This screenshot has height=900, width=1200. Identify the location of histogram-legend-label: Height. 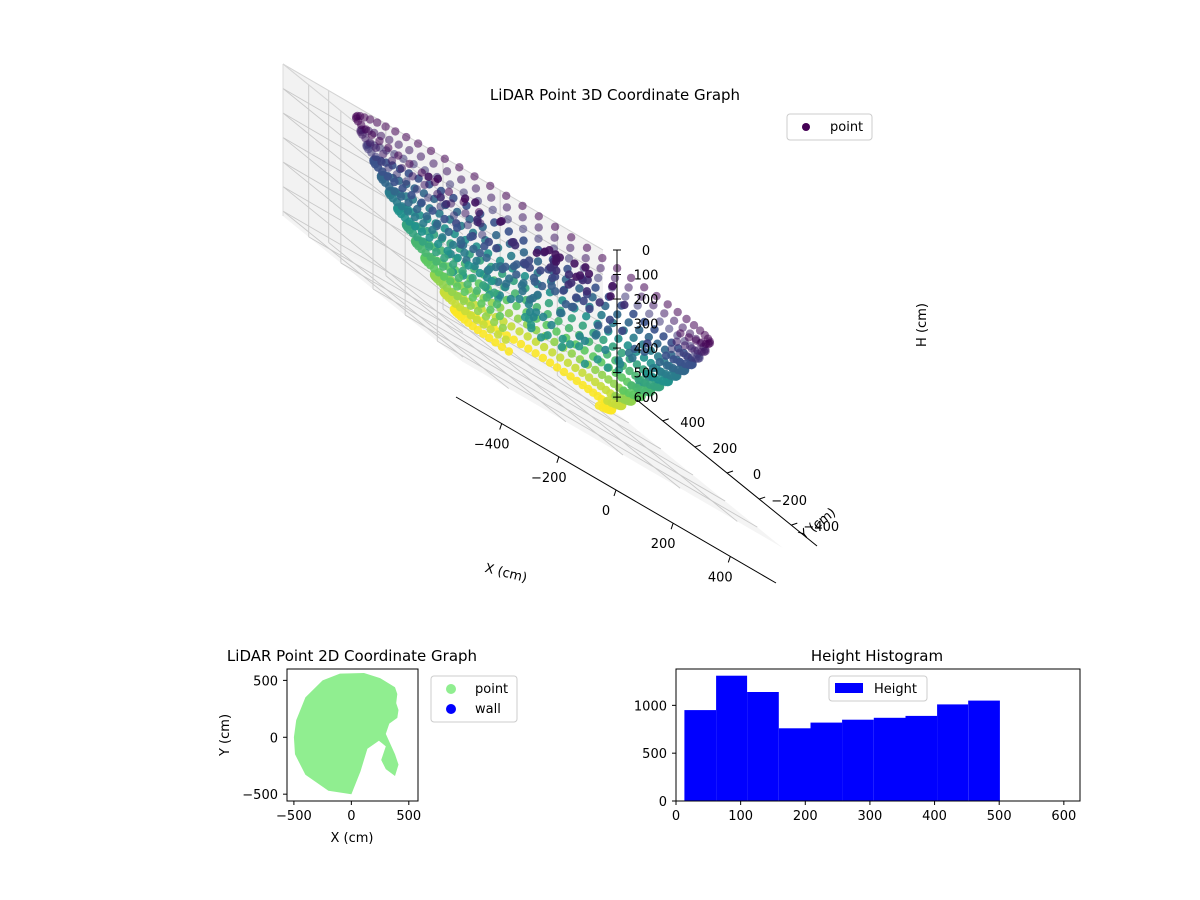
(895, 689).